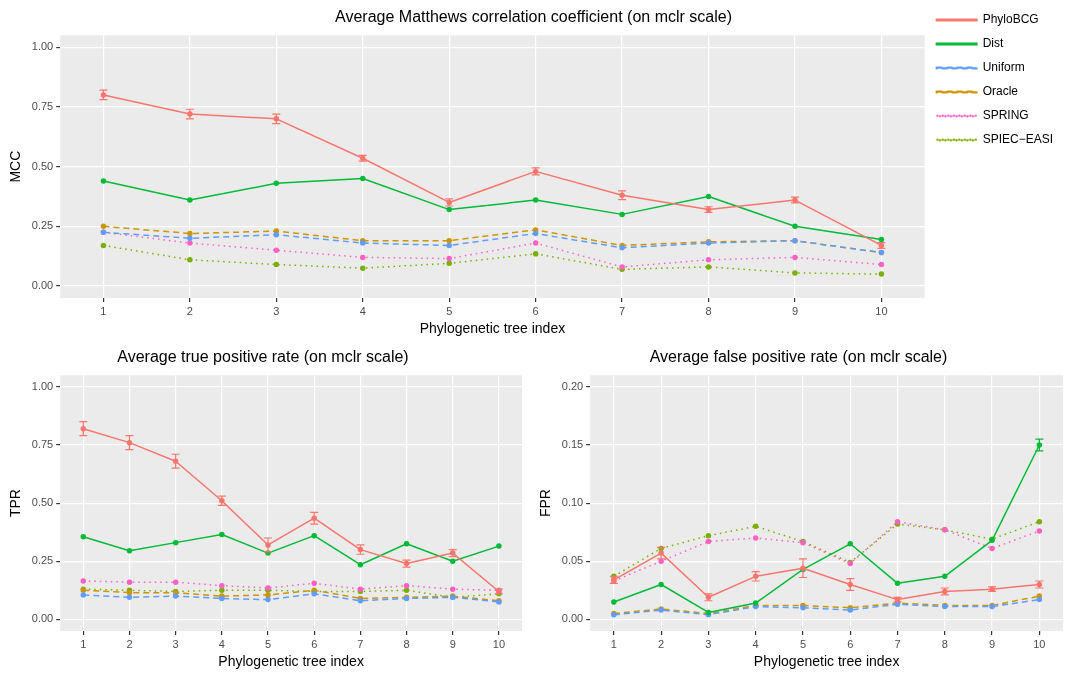 The width and height of the screenshot is (1071, 673). I want to click on chart-title: Average false positive rate (on mclr scale), so click(798, 357).